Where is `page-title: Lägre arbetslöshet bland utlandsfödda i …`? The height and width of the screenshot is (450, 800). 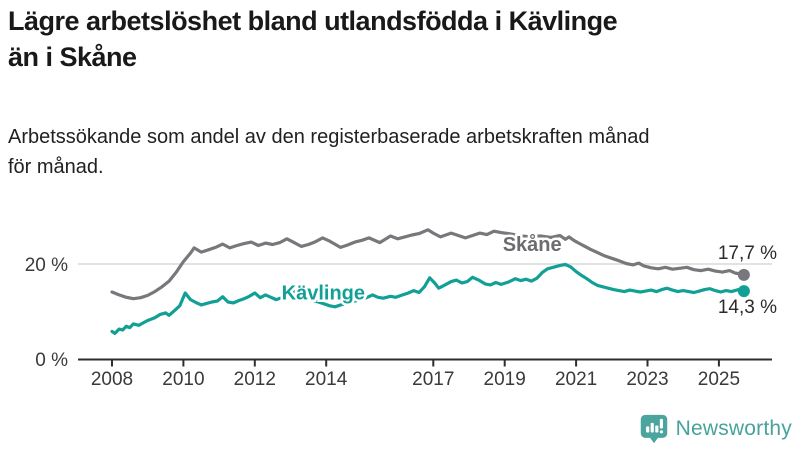
page-title: Lägre arbetslöshet bland utlandsfödda i … is located at coordinates (313, 39).